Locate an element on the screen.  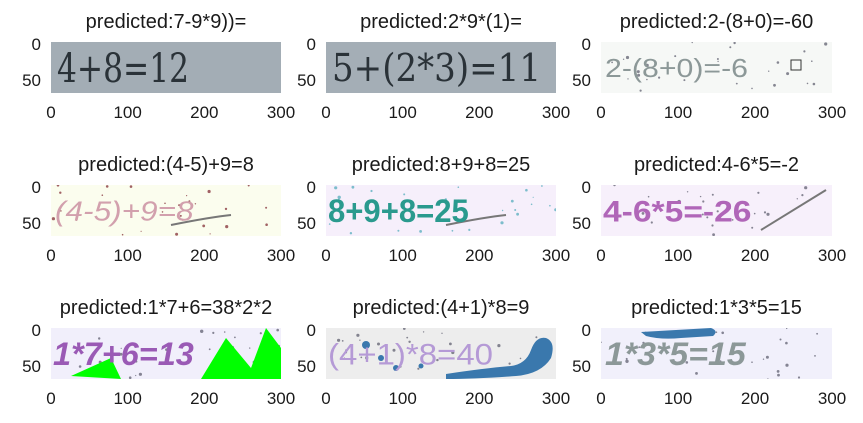
subplot-title: predicted:(4-5)+9=8 is located at coordinates (166, 165).